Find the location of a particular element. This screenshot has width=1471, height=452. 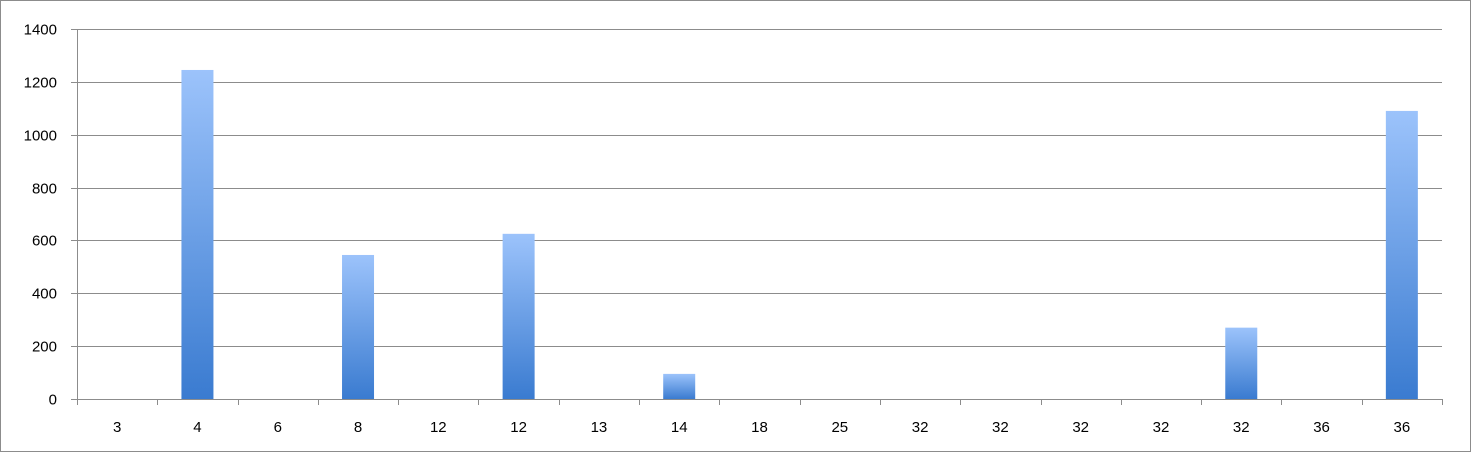

x-tick-label: 3 is located at coordinates (117, 427).